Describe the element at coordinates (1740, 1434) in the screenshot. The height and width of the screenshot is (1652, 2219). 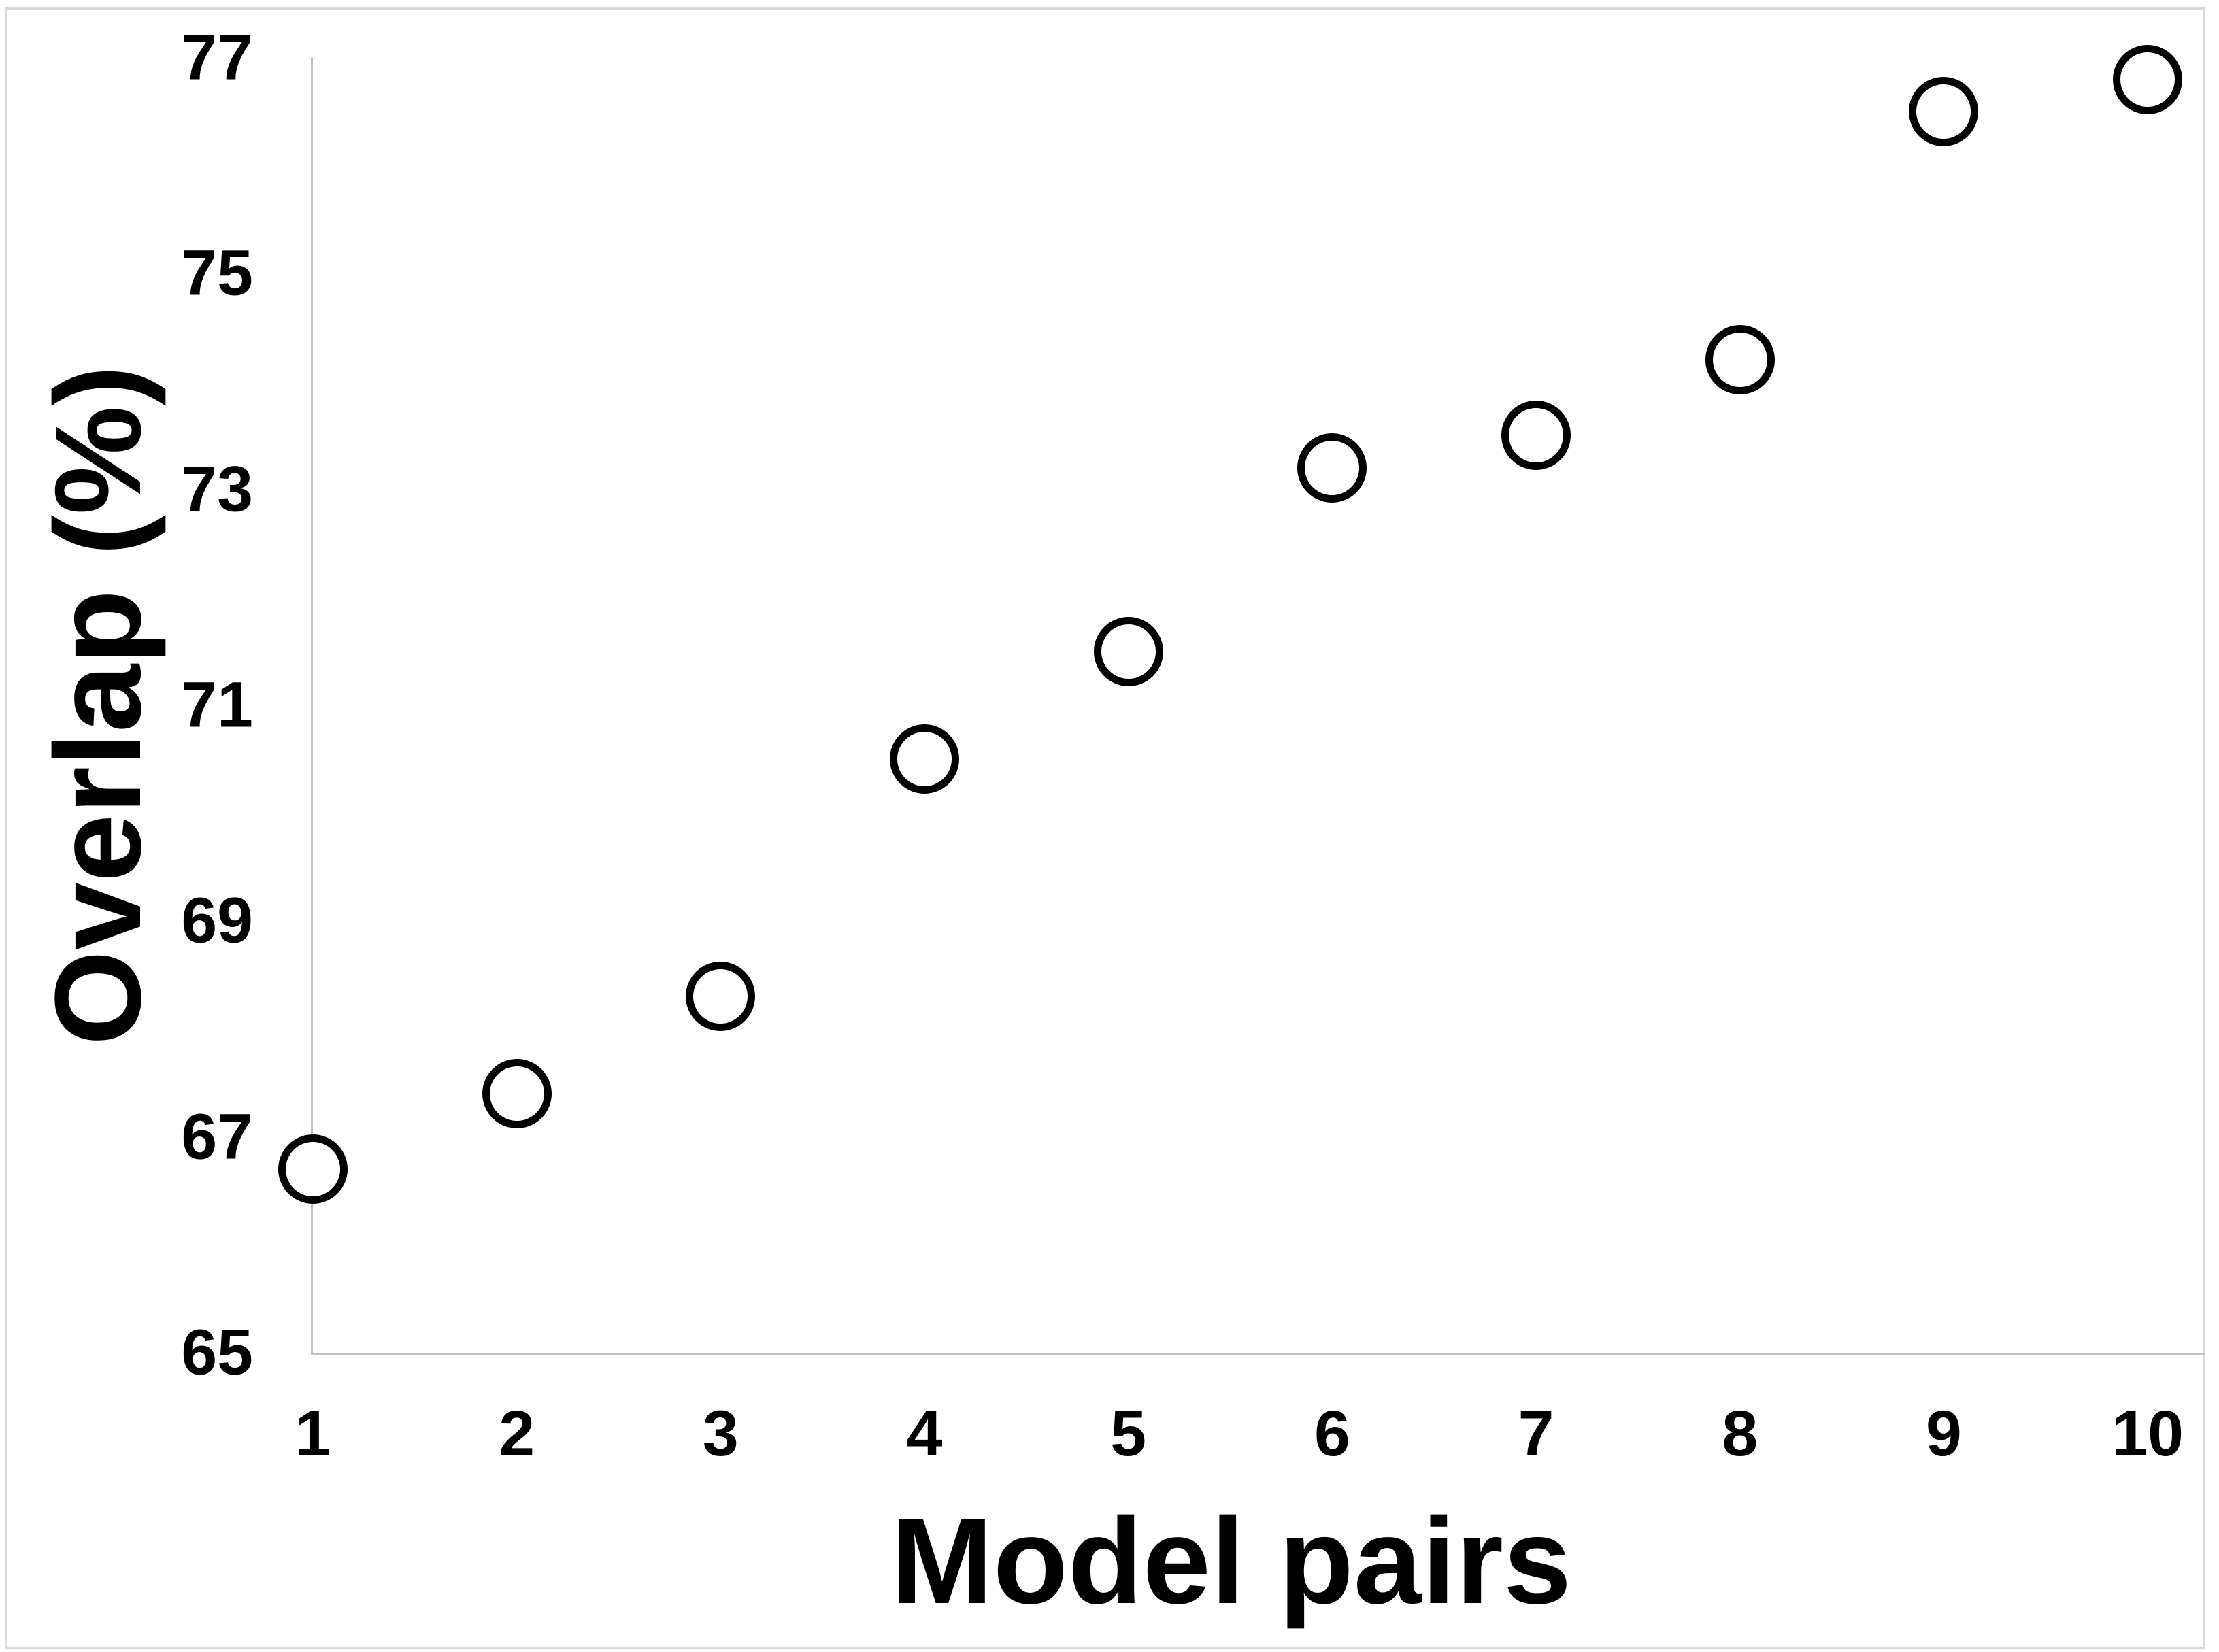
I see `x-tick-label: 8` at that location.